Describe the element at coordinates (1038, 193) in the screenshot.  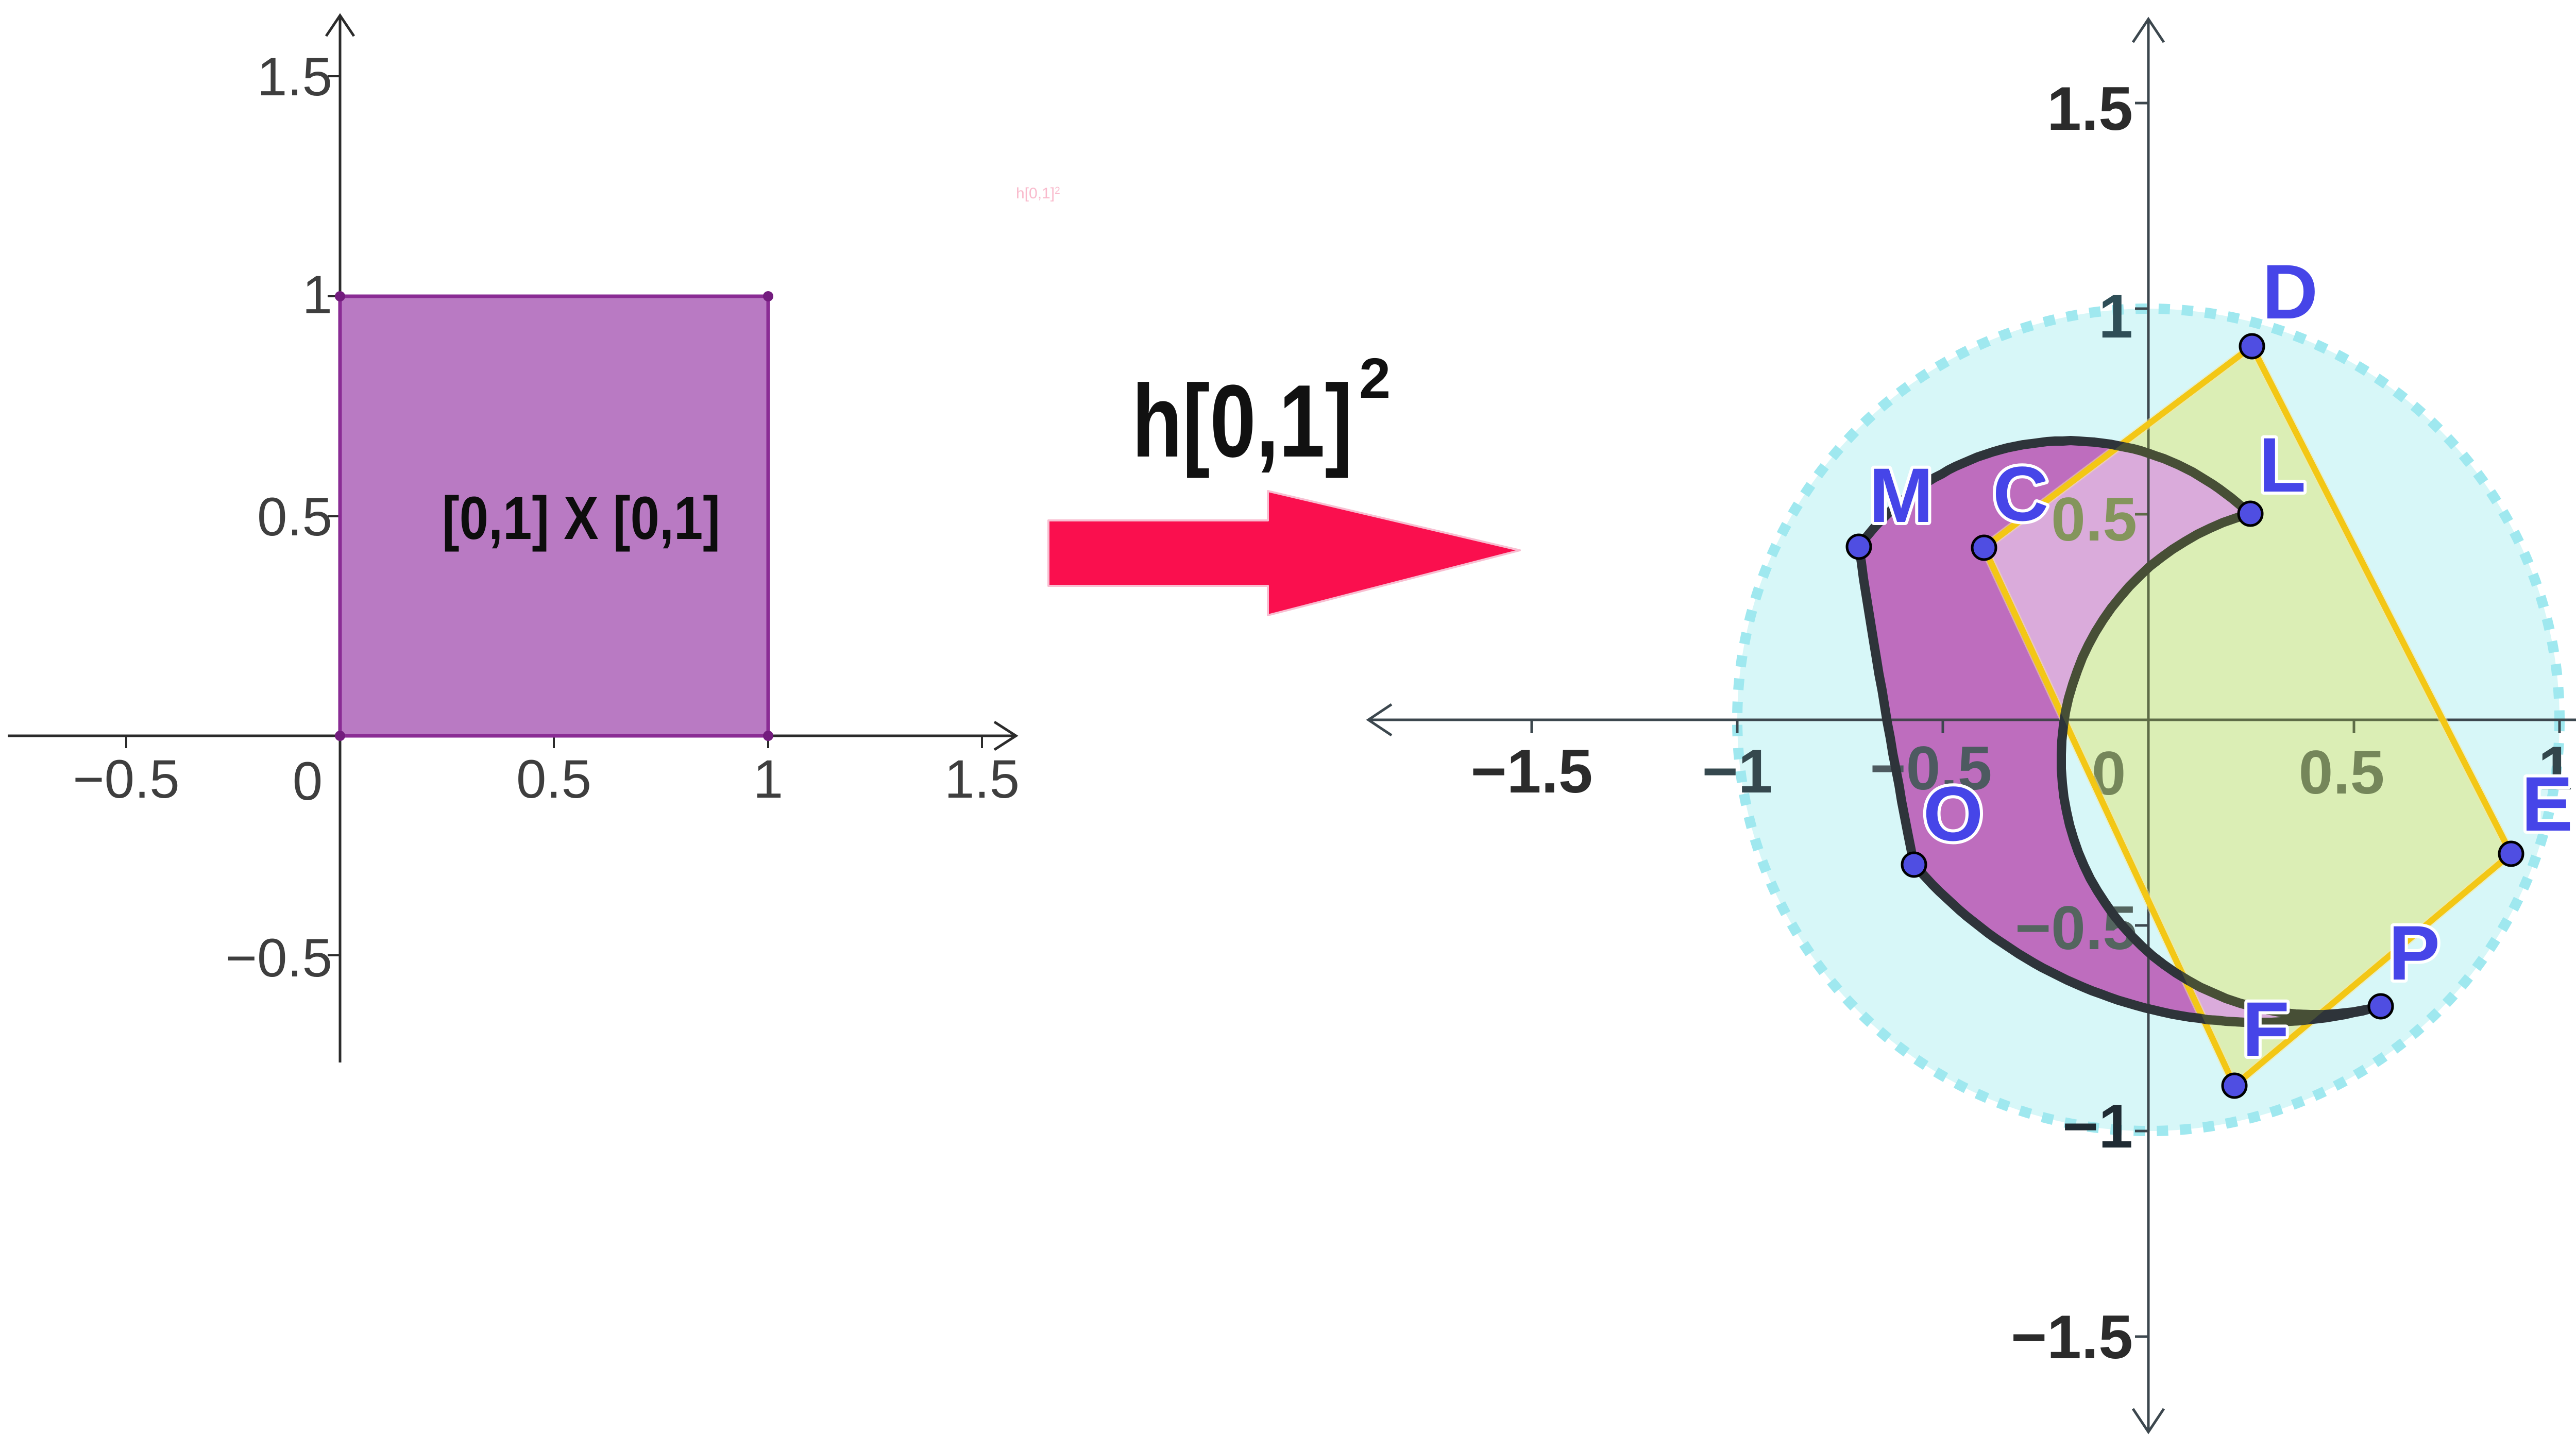
I see `svg-text: h[0,1]2` at that location.